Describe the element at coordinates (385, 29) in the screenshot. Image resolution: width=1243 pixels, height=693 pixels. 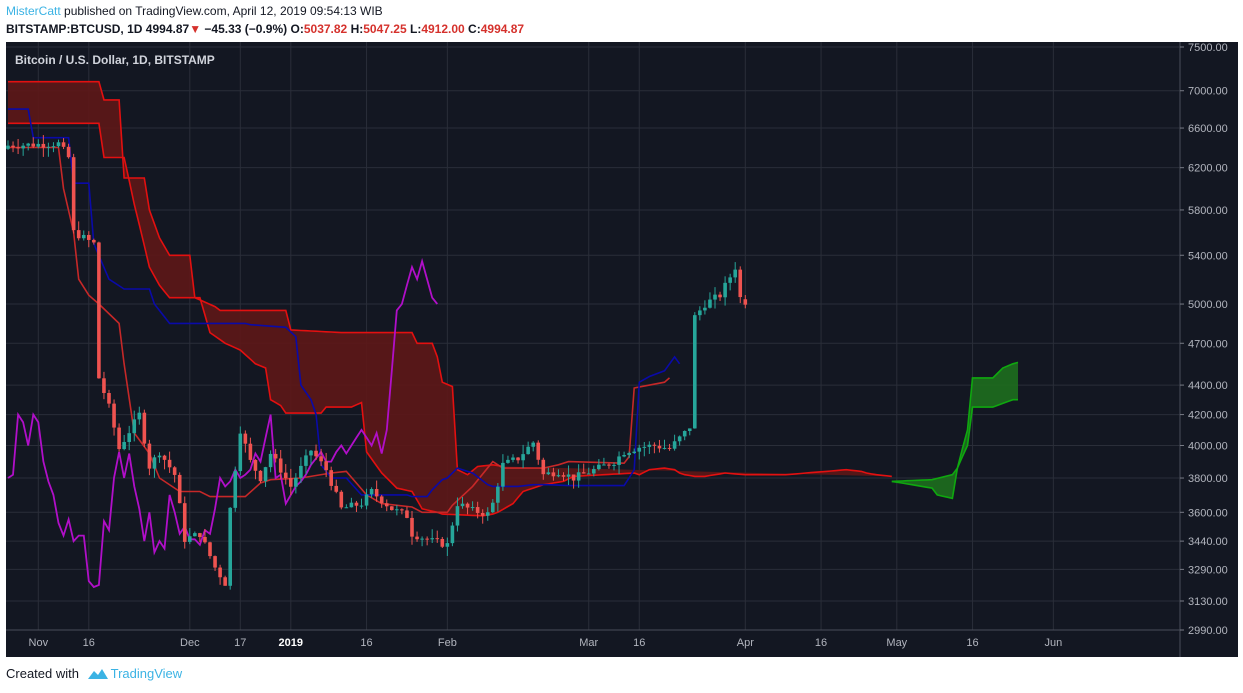
I see `high-value: 5047.25` at that location.